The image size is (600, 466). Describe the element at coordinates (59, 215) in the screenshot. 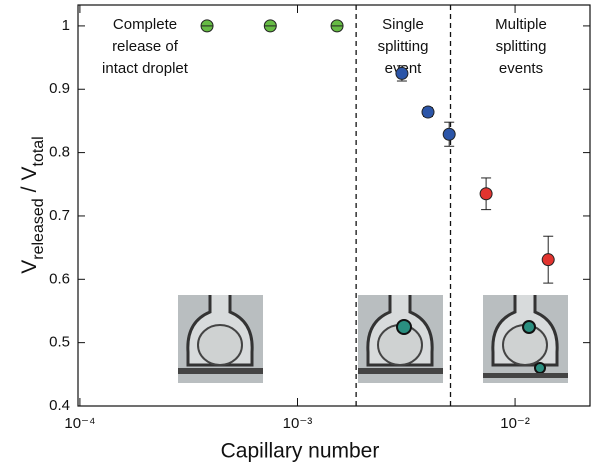

I see `y-tick-label: 0.7` at that location.